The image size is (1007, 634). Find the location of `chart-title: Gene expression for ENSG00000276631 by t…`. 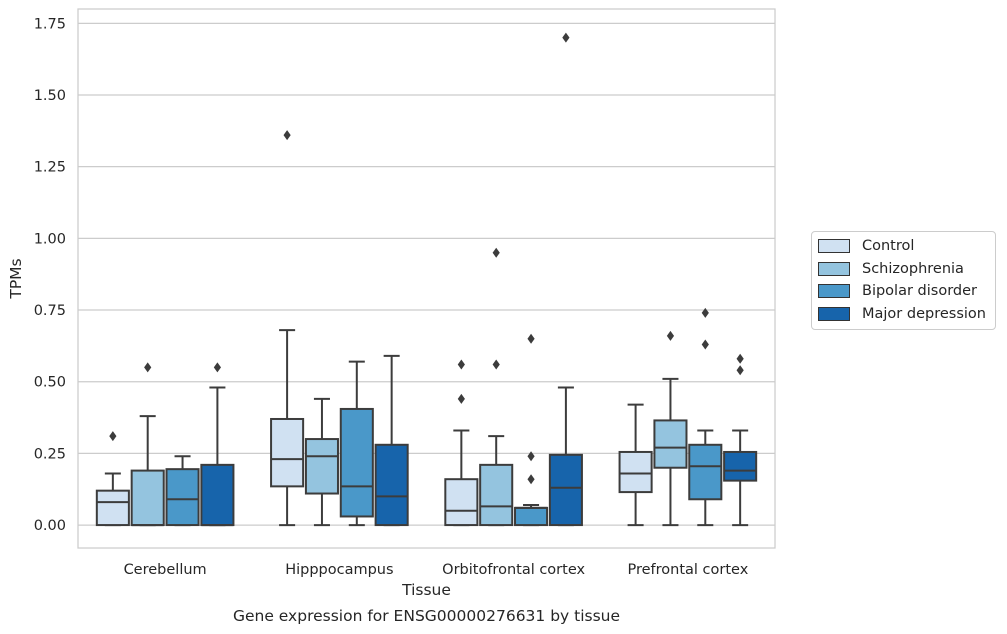

chart-title: Gene expression for ENSG00000276631 by t… is located at coordinates (426, 616).